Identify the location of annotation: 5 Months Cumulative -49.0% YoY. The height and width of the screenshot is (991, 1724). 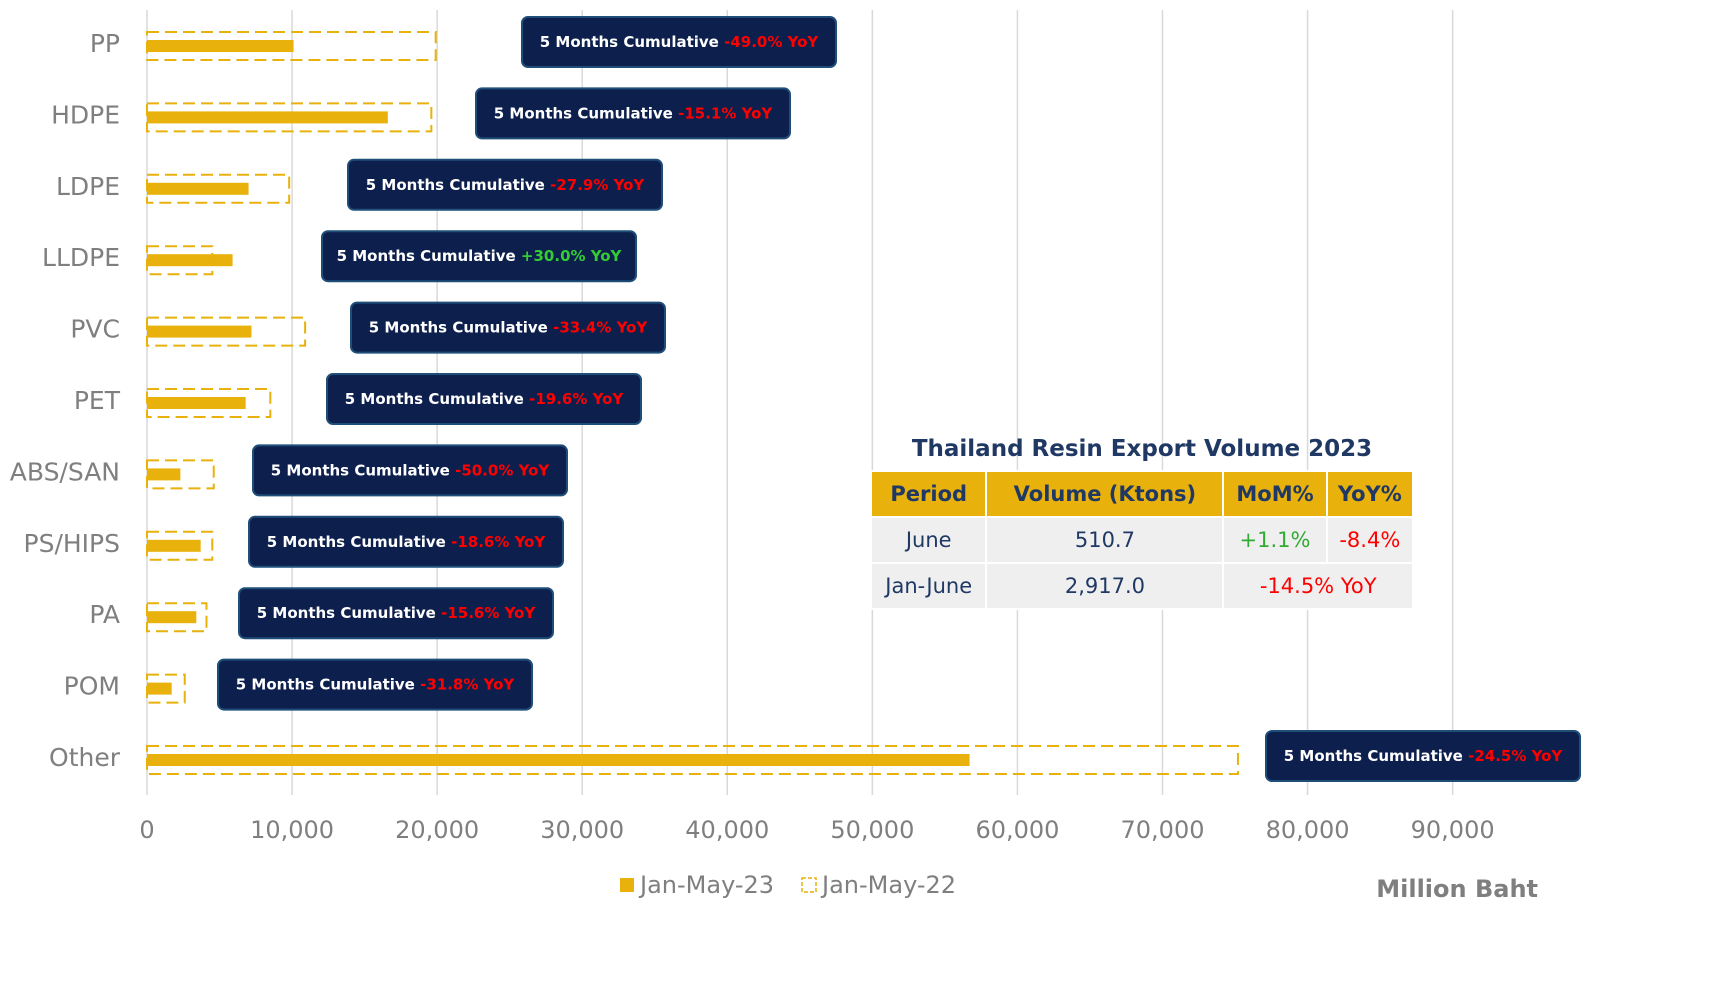
(680, 42).